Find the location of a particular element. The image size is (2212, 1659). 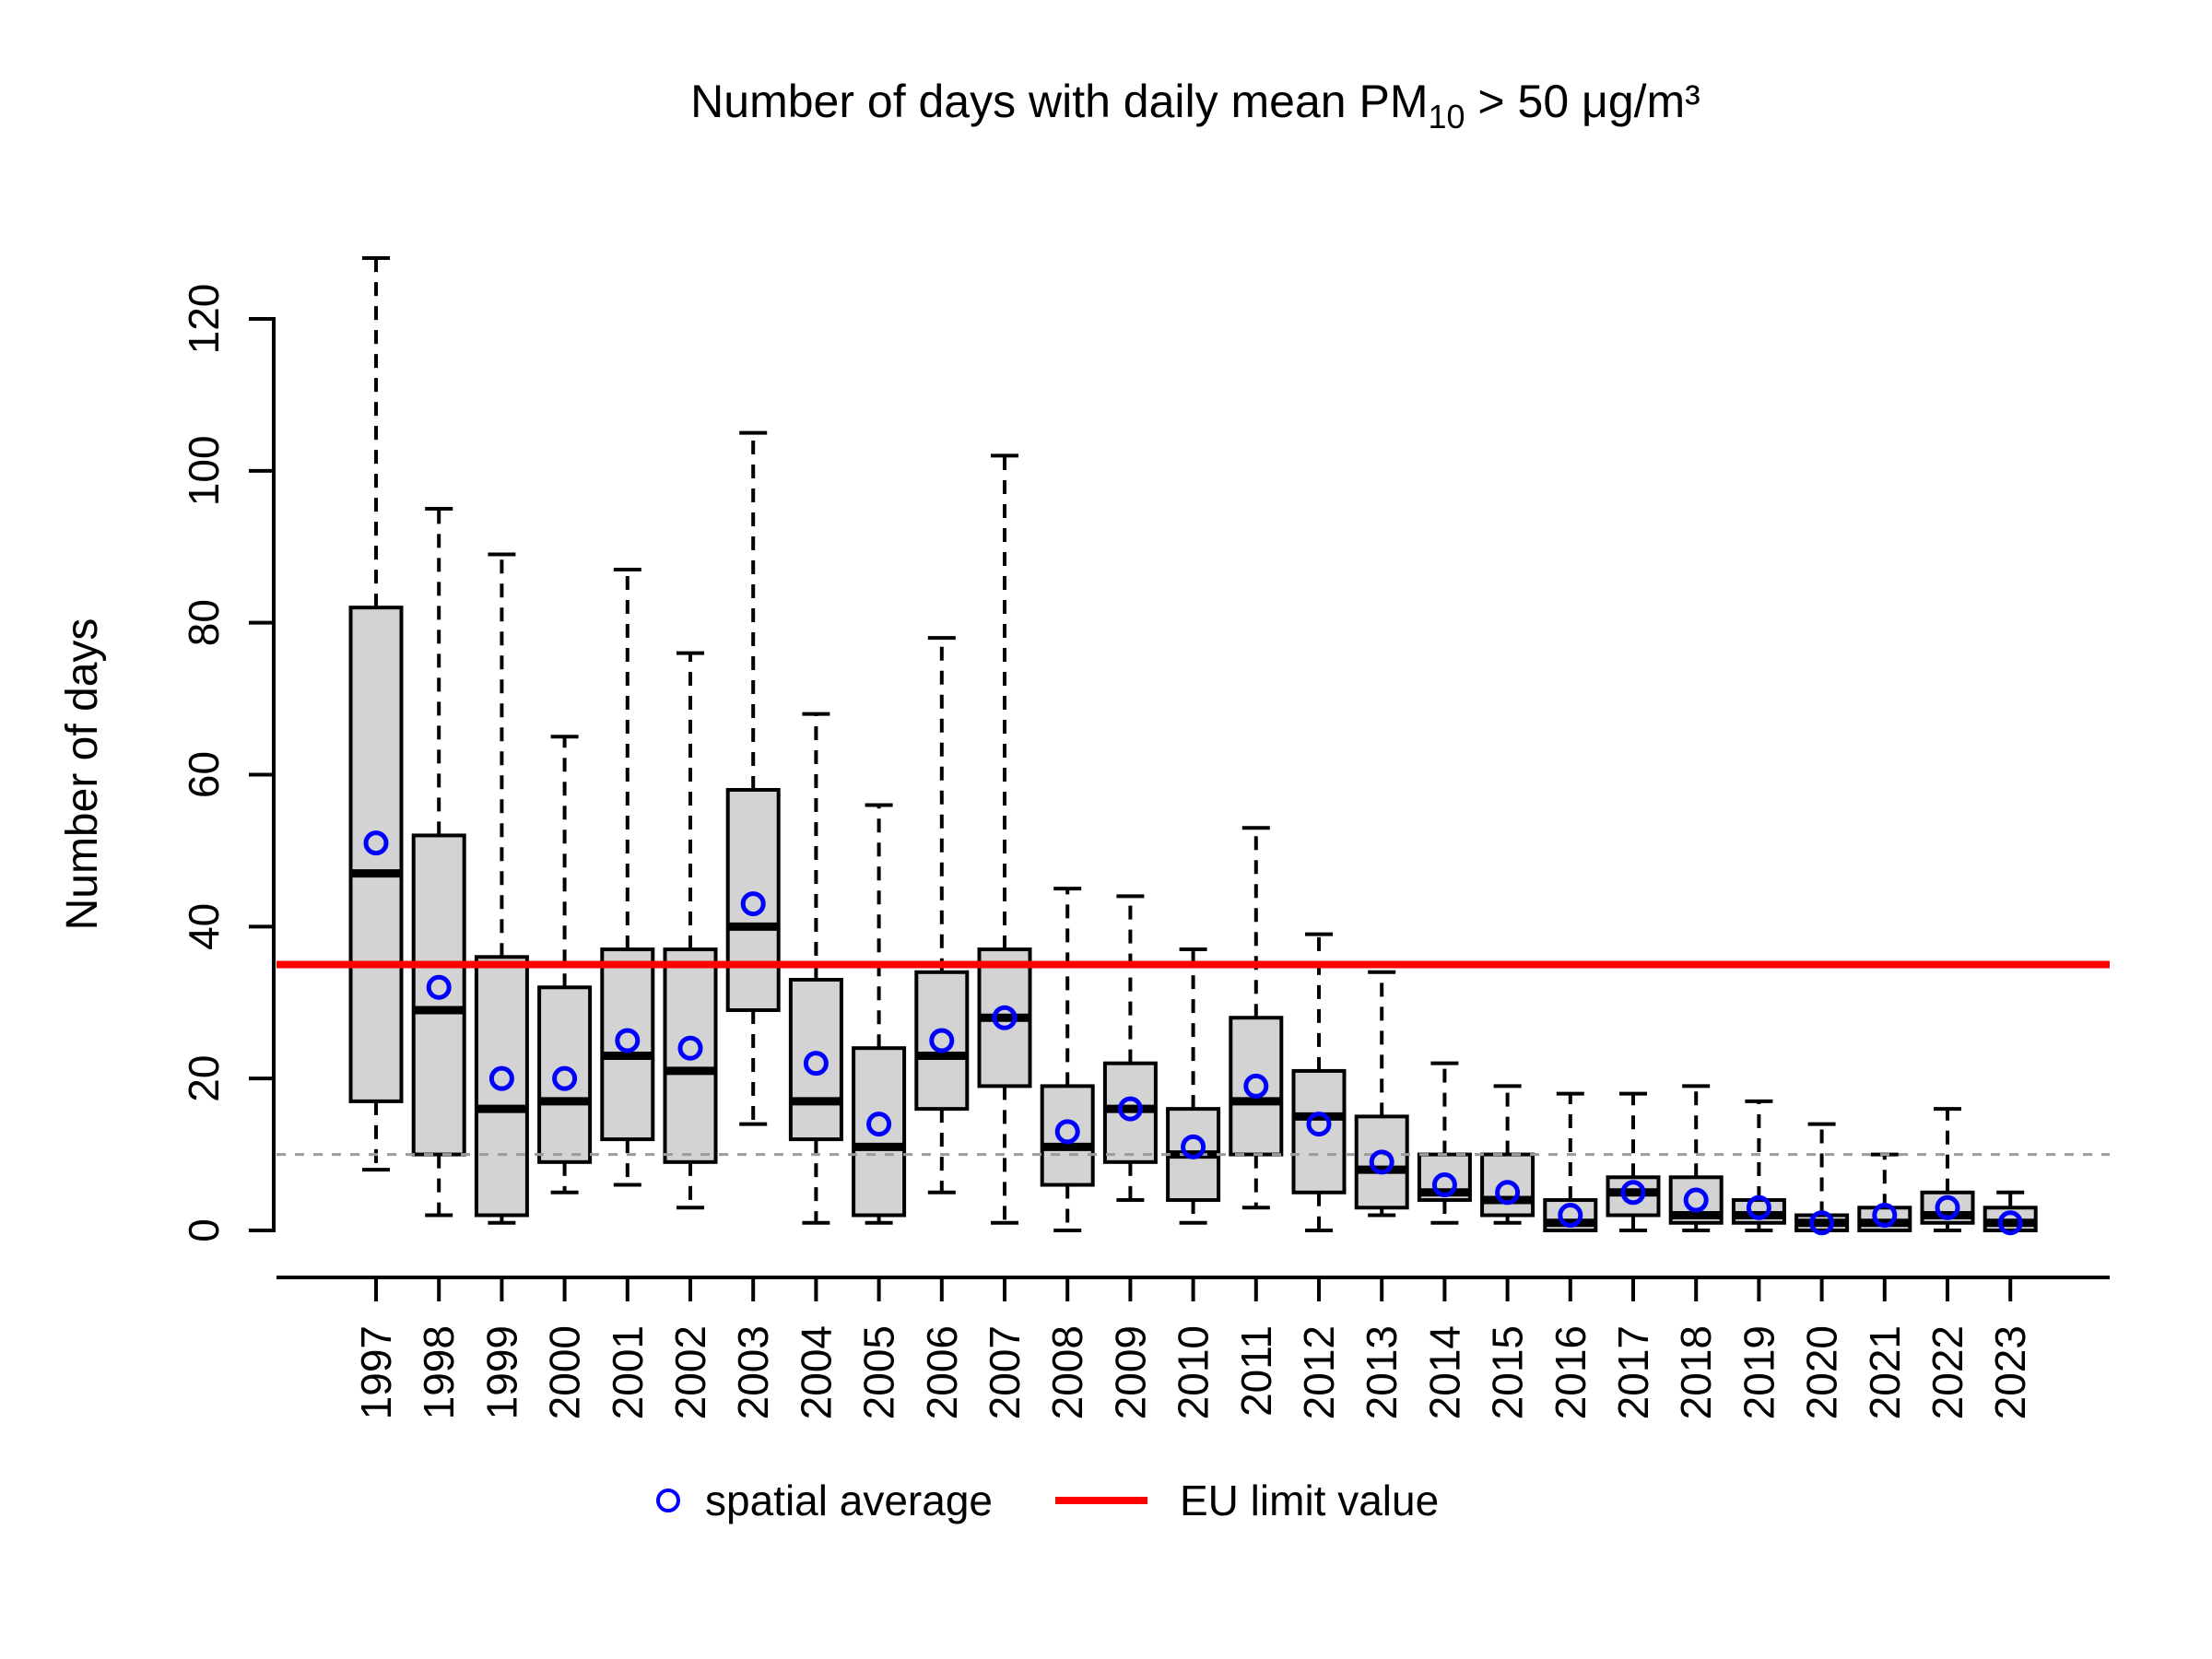

mean-marker-2007 is located at coordinates (1005, 1017).